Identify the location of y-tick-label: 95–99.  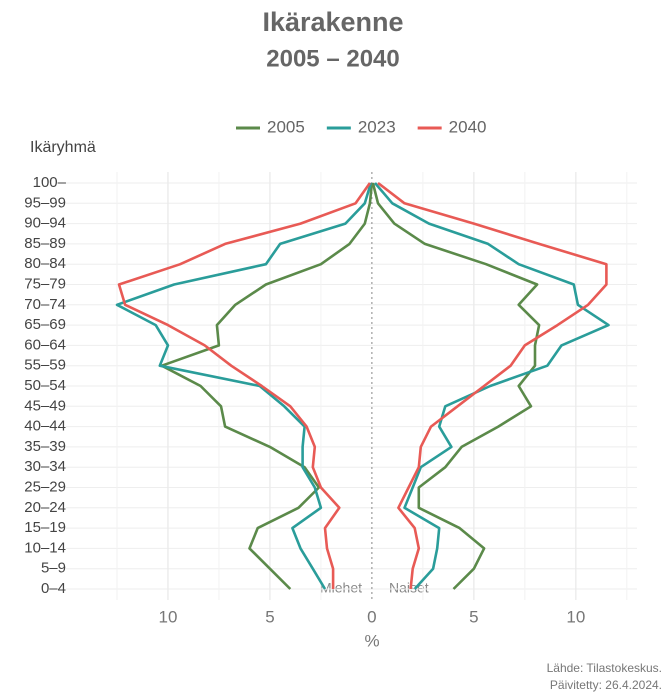
(45, 202).